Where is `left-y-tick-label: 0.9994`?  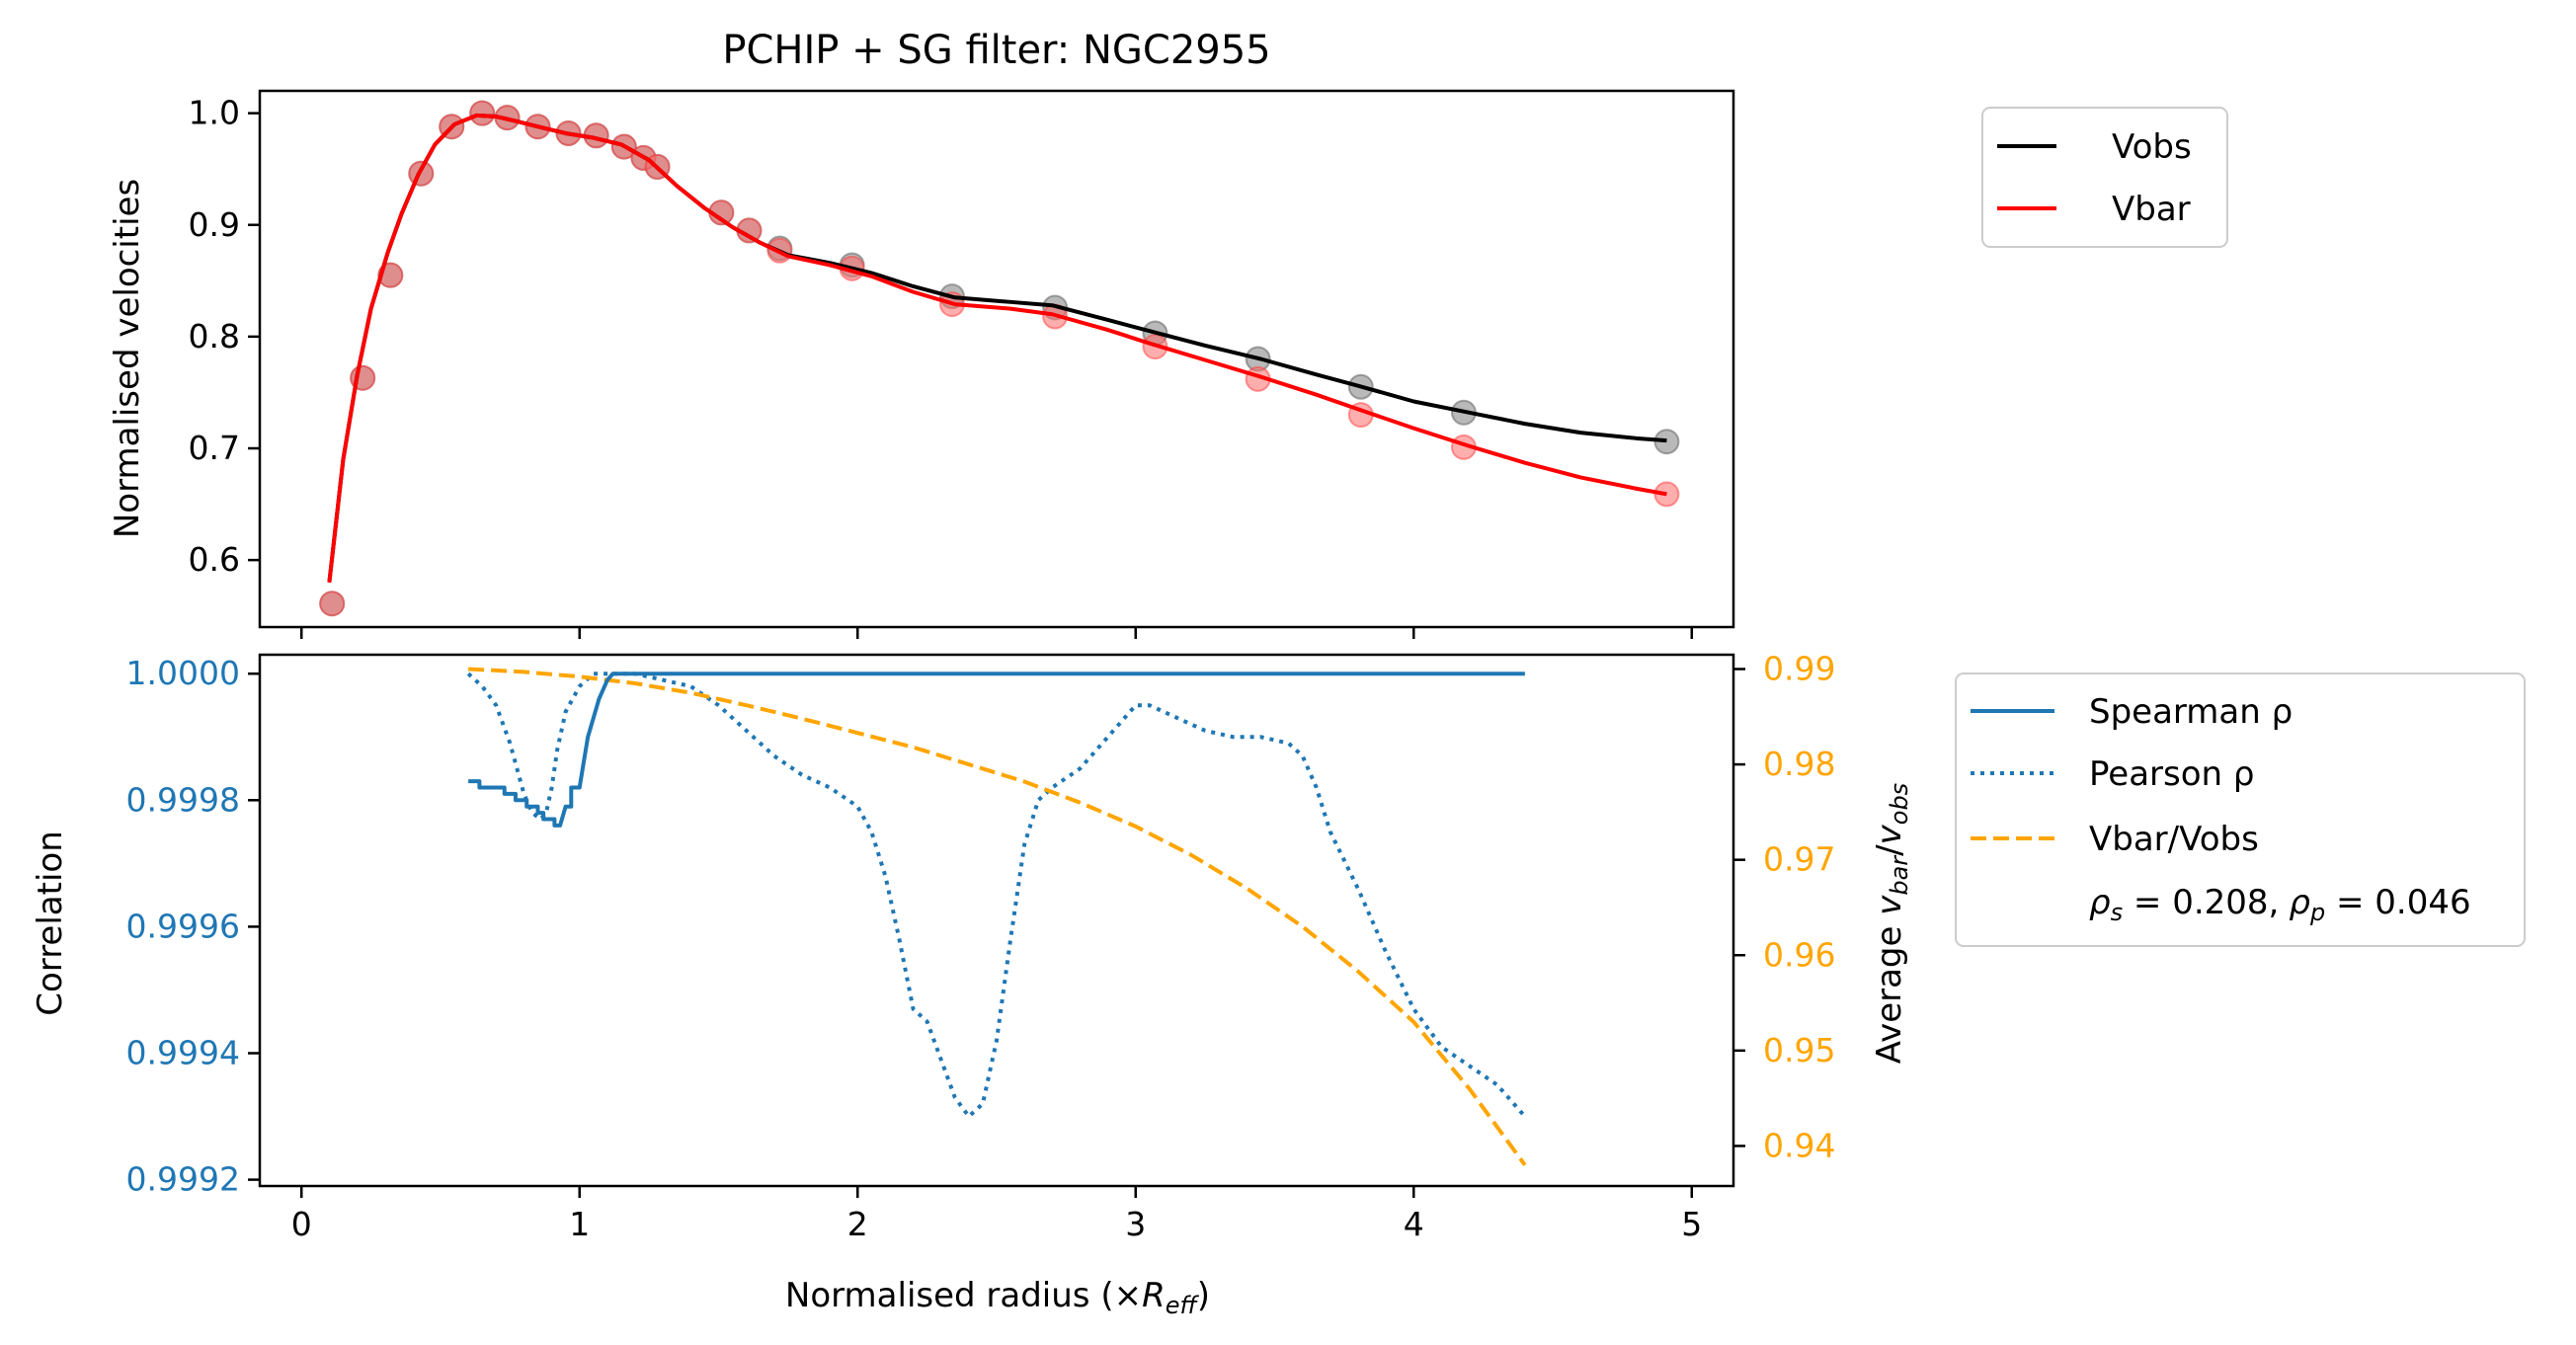
left-y-tick-label: 0.9994 is located at coordinates (183, 1053).